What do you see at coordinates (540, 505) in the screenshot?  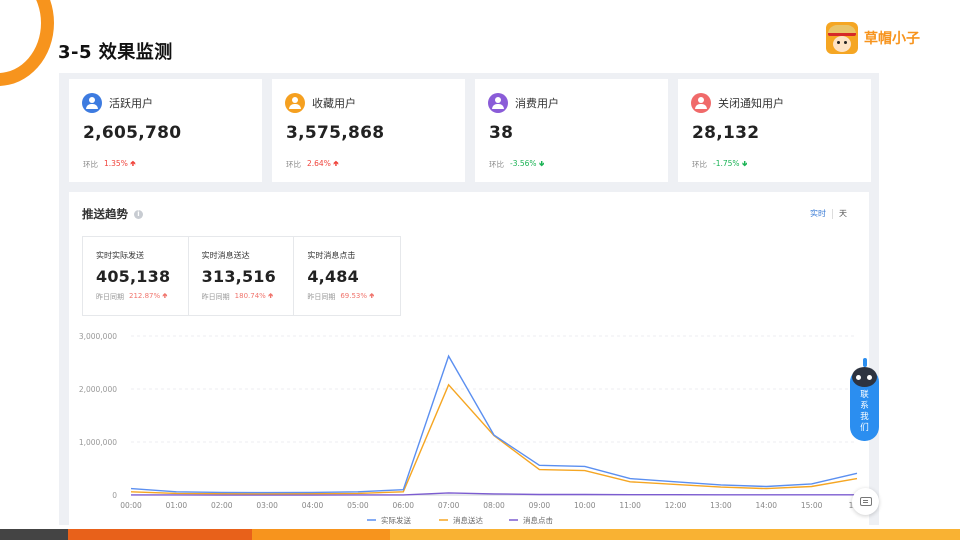 I see `x-tick-label: 09:00` at bounding box center [540, 505].